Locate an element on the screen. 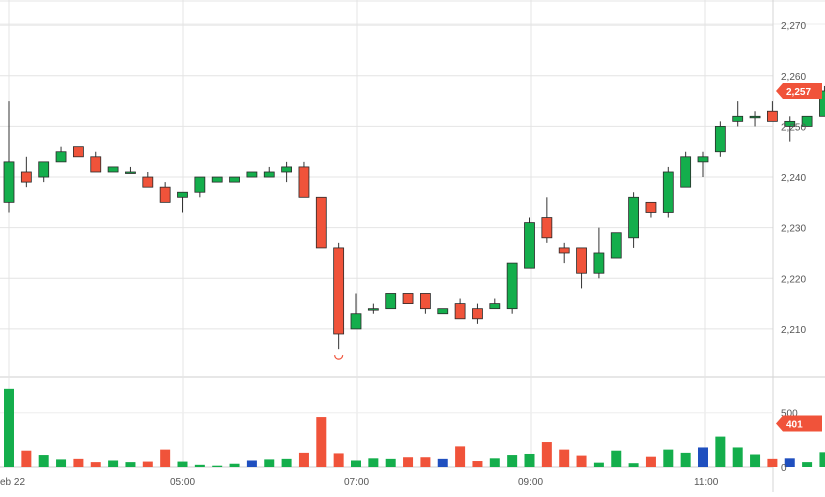 The width and height of the screenshot is (825, 497). current-volume-badge-label: 401 is located at coordinates (794, 424).